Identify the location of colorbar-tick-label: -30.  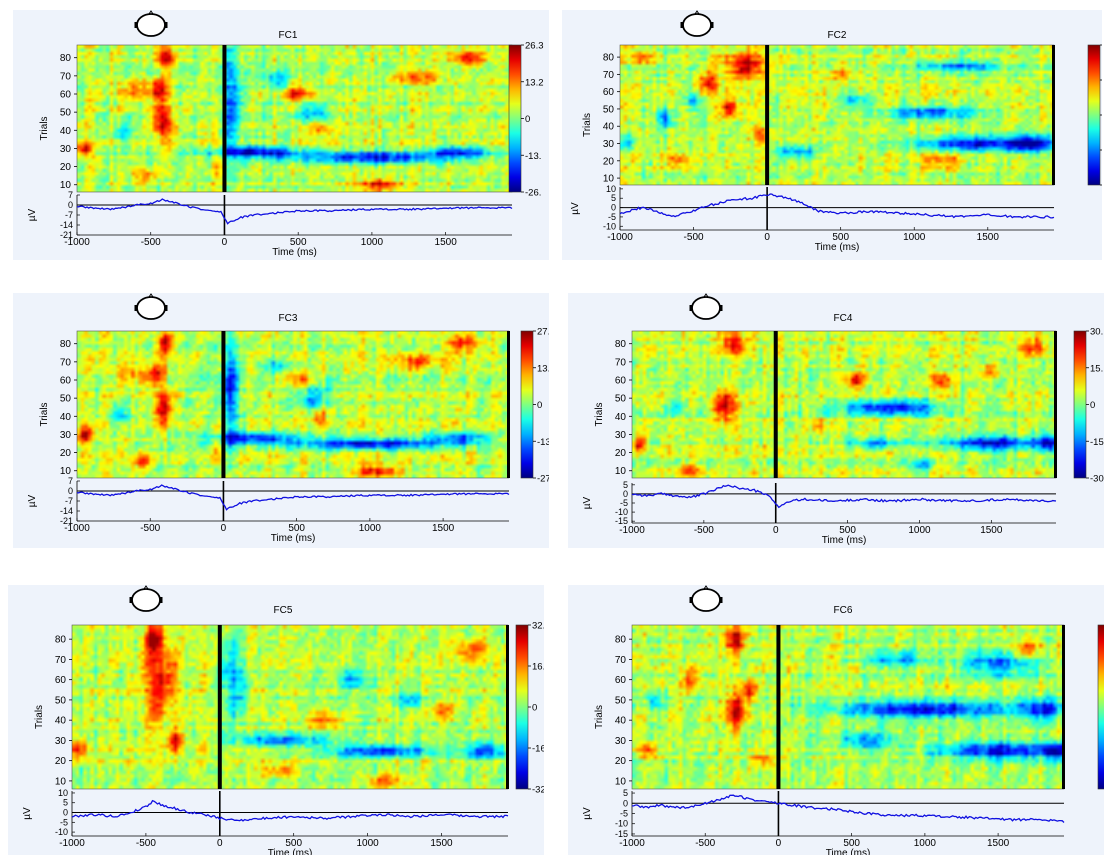
(1097, 479).